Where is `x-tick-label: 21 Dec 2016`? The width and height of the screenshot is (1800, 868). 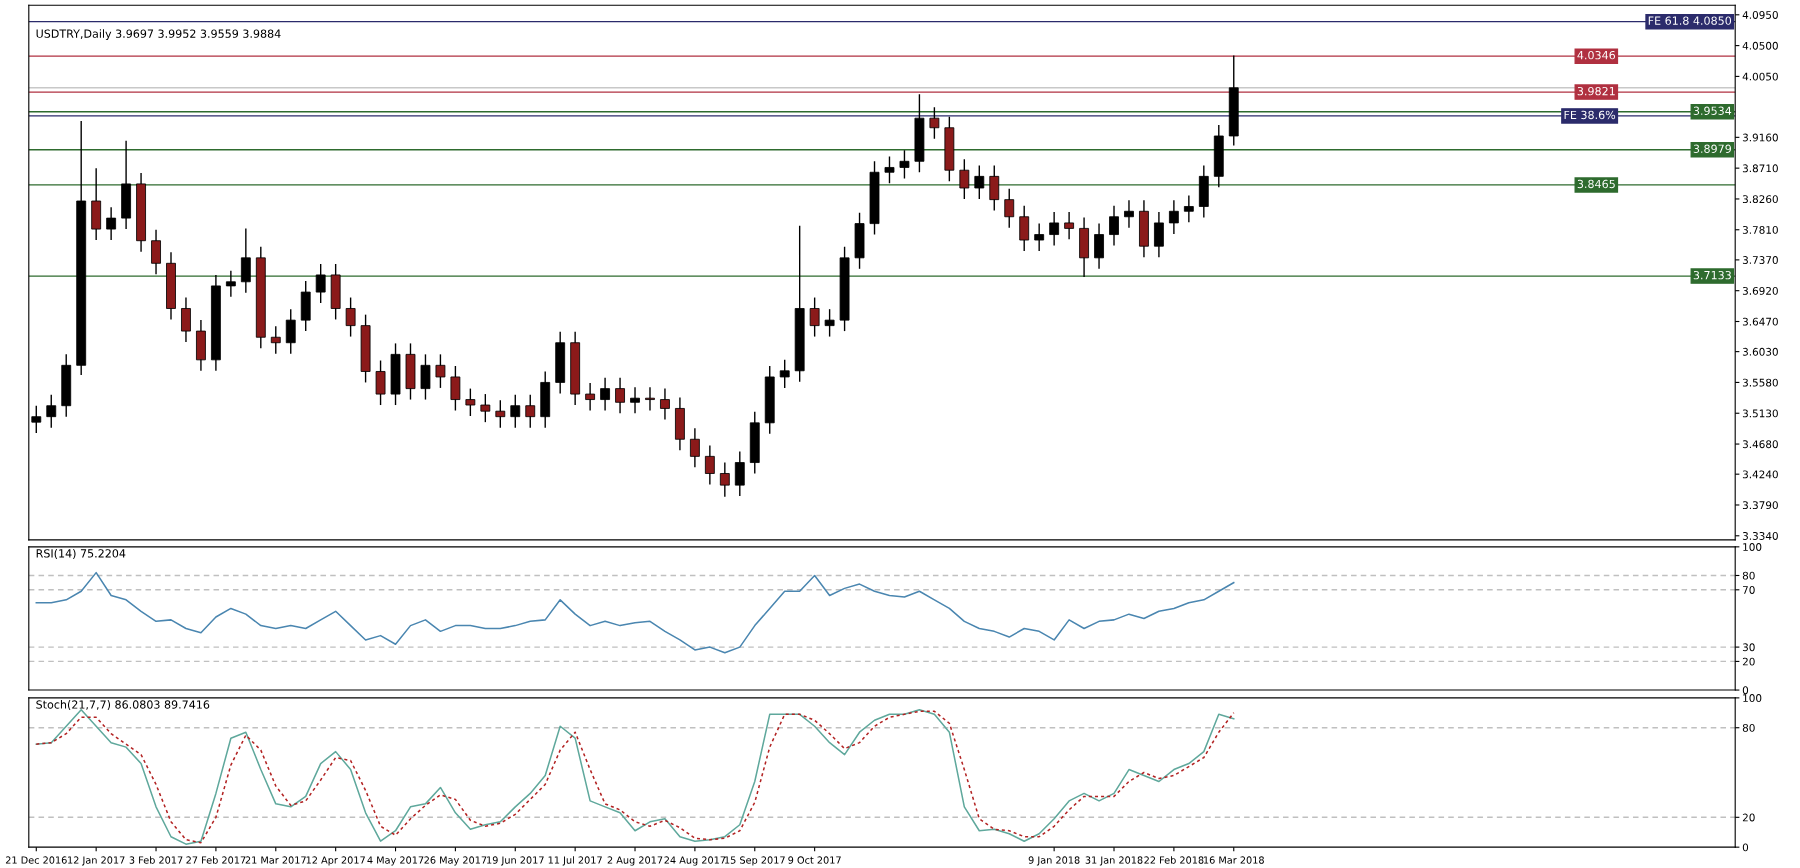
x-tick-label: 21 Dec 2016 is located at coordinates (36, 860).